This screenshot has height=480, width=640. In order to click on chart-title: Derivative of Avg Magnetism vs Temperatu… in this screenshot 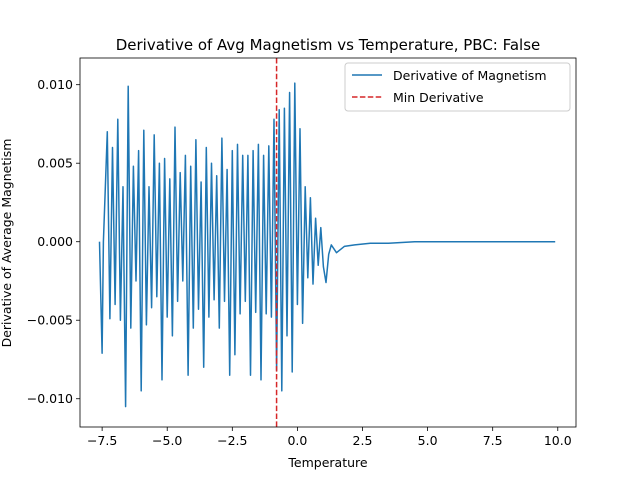, I will do `click(328, 45)`.